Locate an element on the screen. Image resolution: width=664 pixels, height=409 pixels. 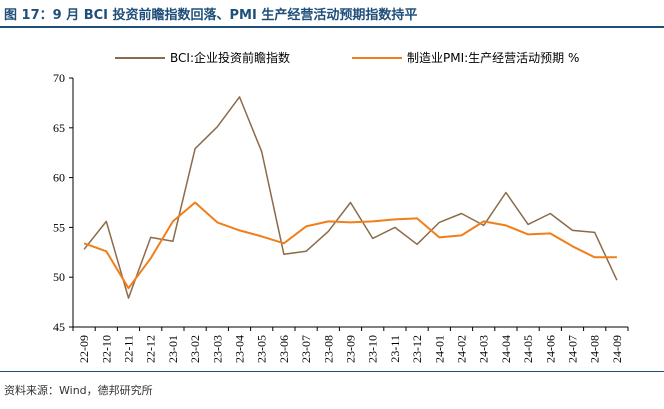
x-tick-label: 23-05 is located at coordinates (262, 349).